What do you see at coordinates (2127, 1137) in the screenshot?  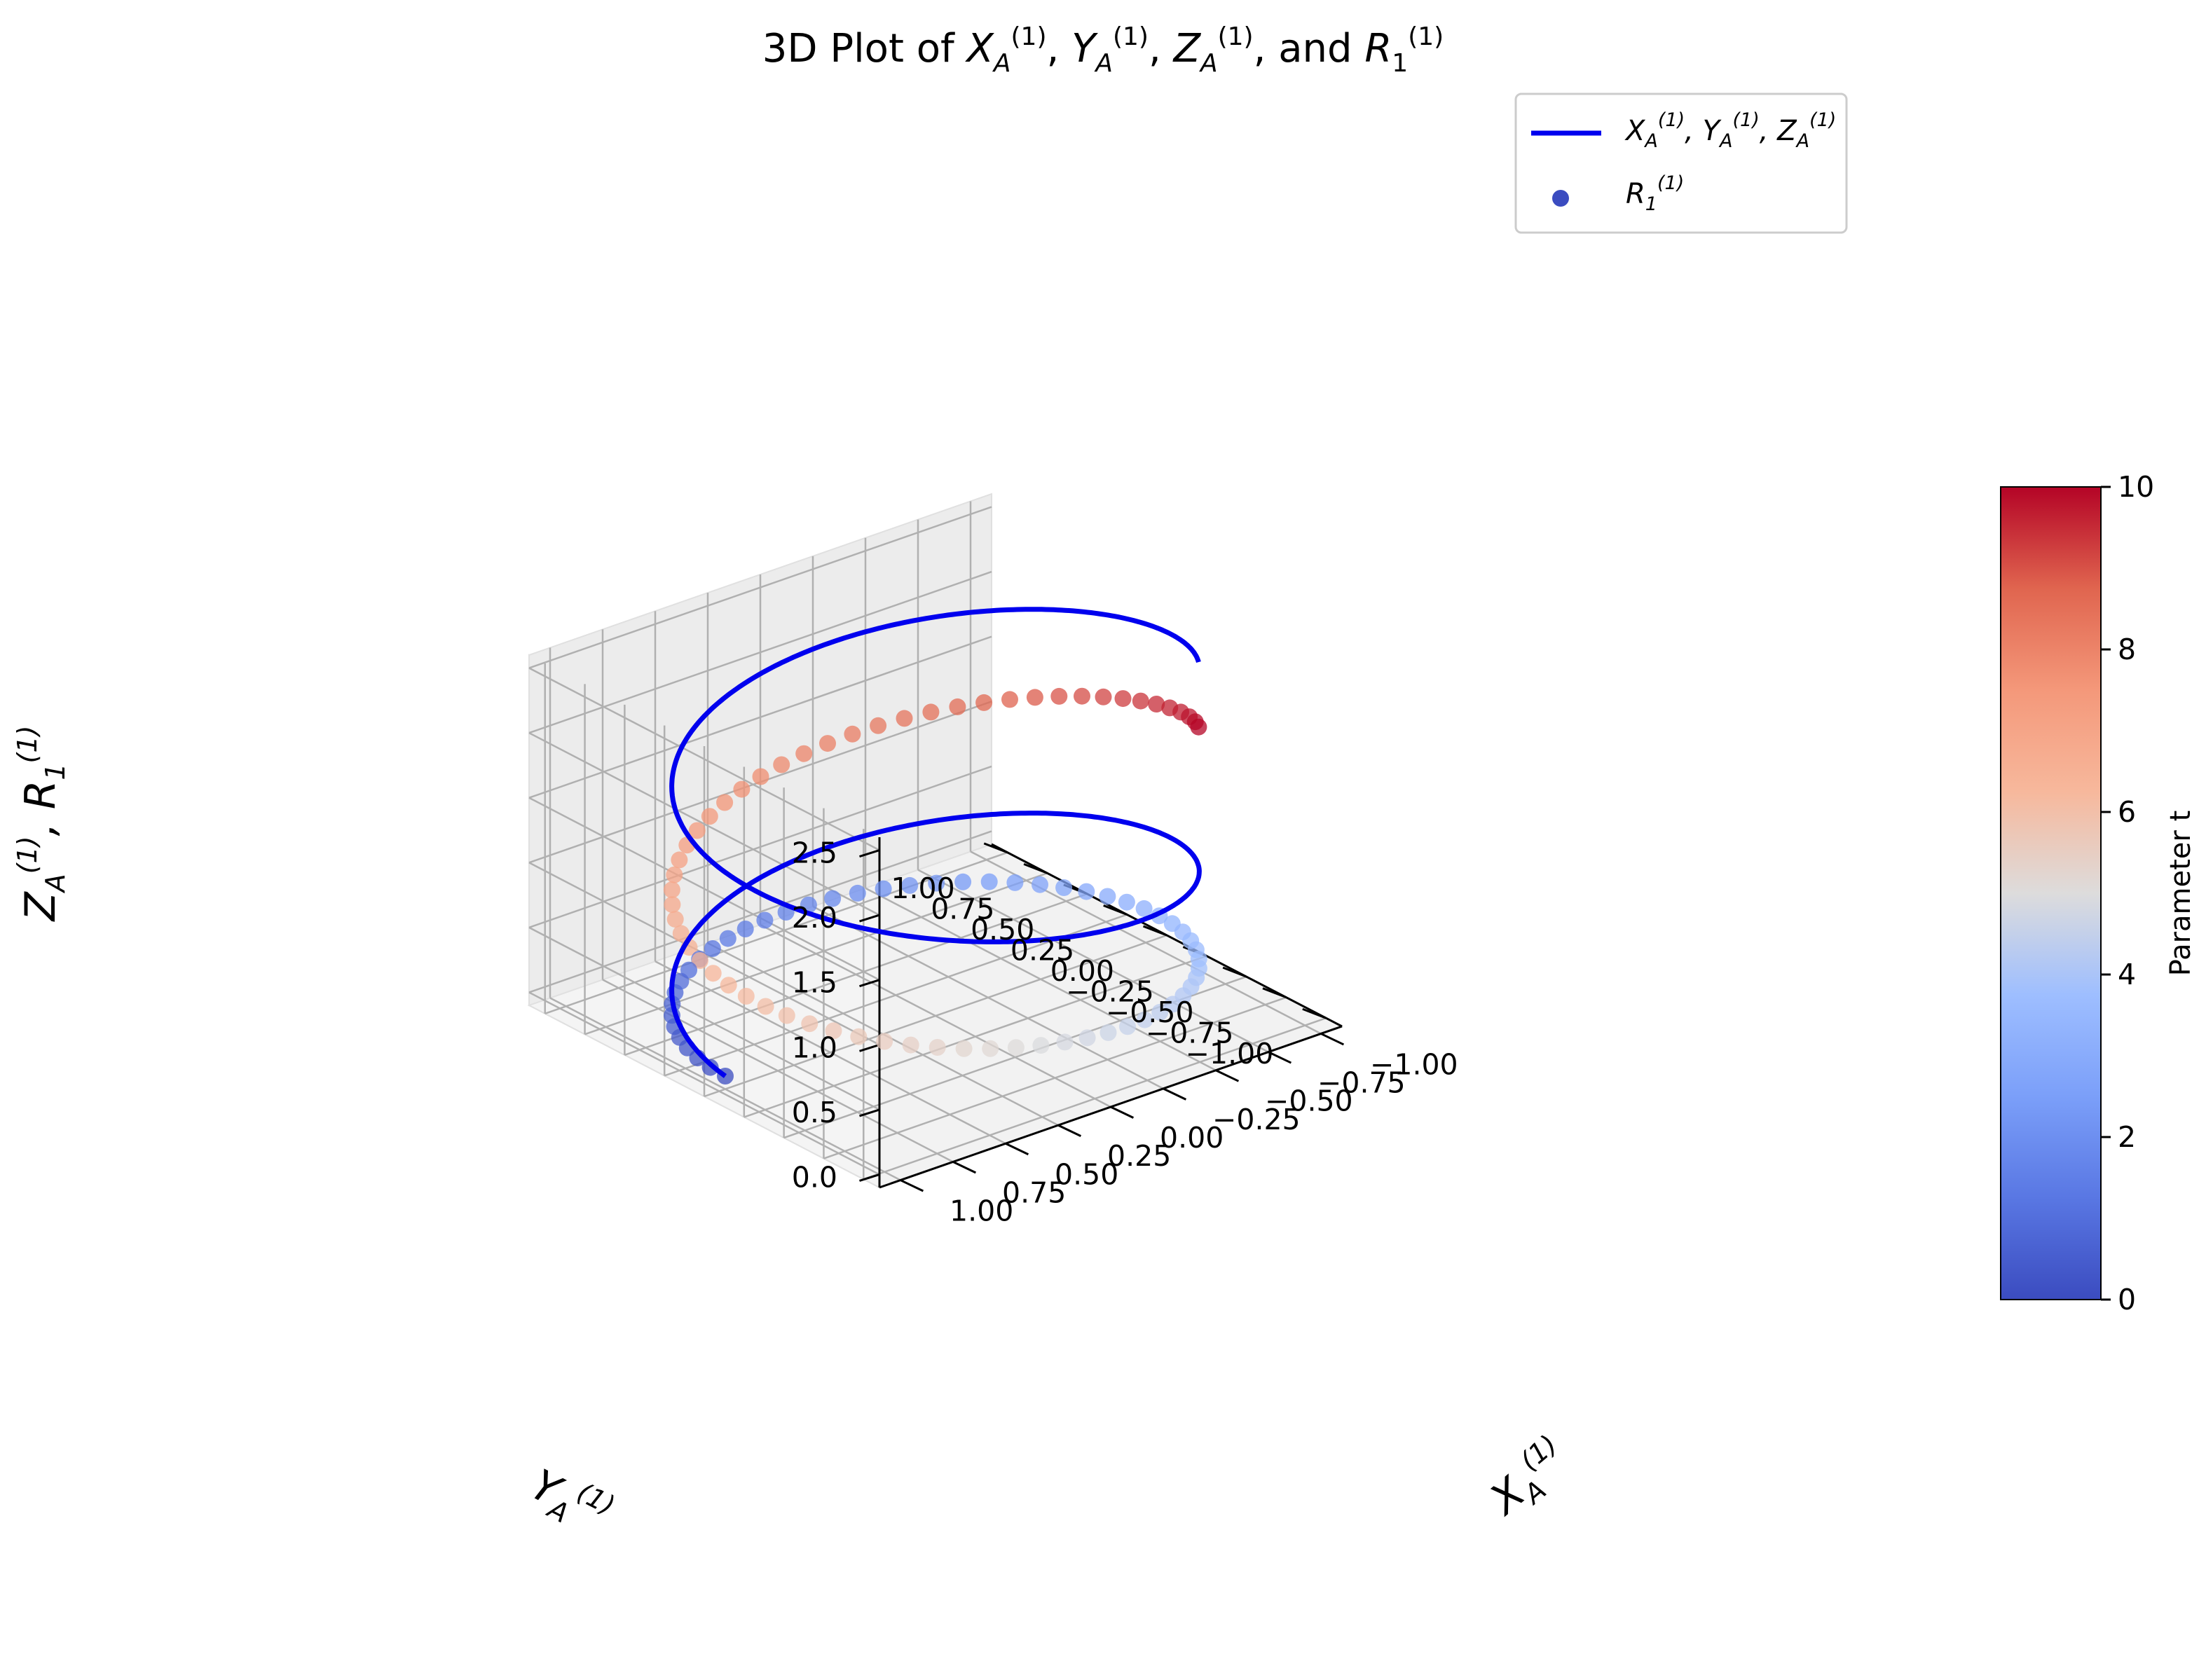 I see `colorbar-tick-label: 2` at bounding box center [2127, 1137].